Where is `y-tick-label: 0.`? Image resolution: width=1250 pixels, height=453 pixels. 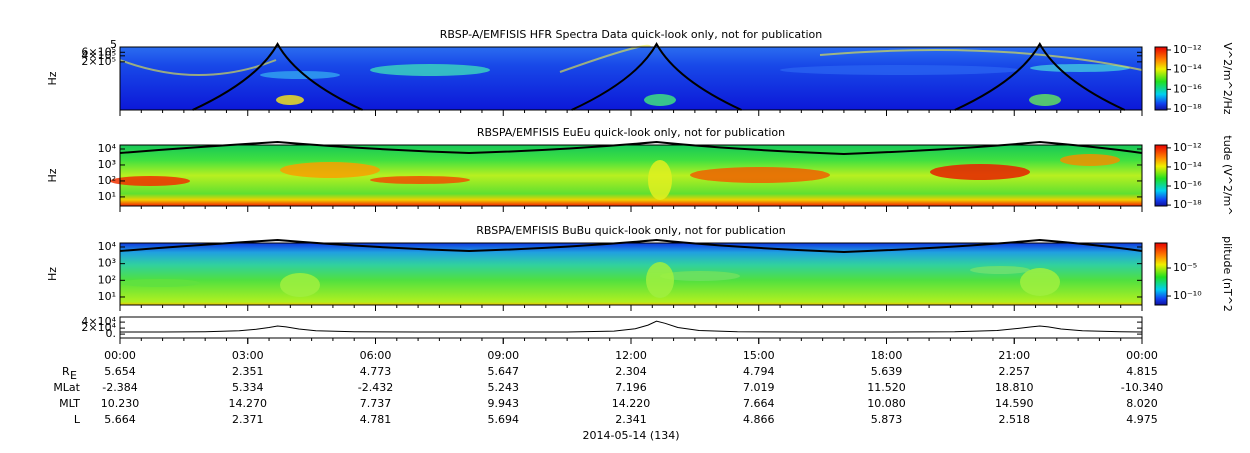
y-tick-label: 0. is located at coordinates (111, 333).